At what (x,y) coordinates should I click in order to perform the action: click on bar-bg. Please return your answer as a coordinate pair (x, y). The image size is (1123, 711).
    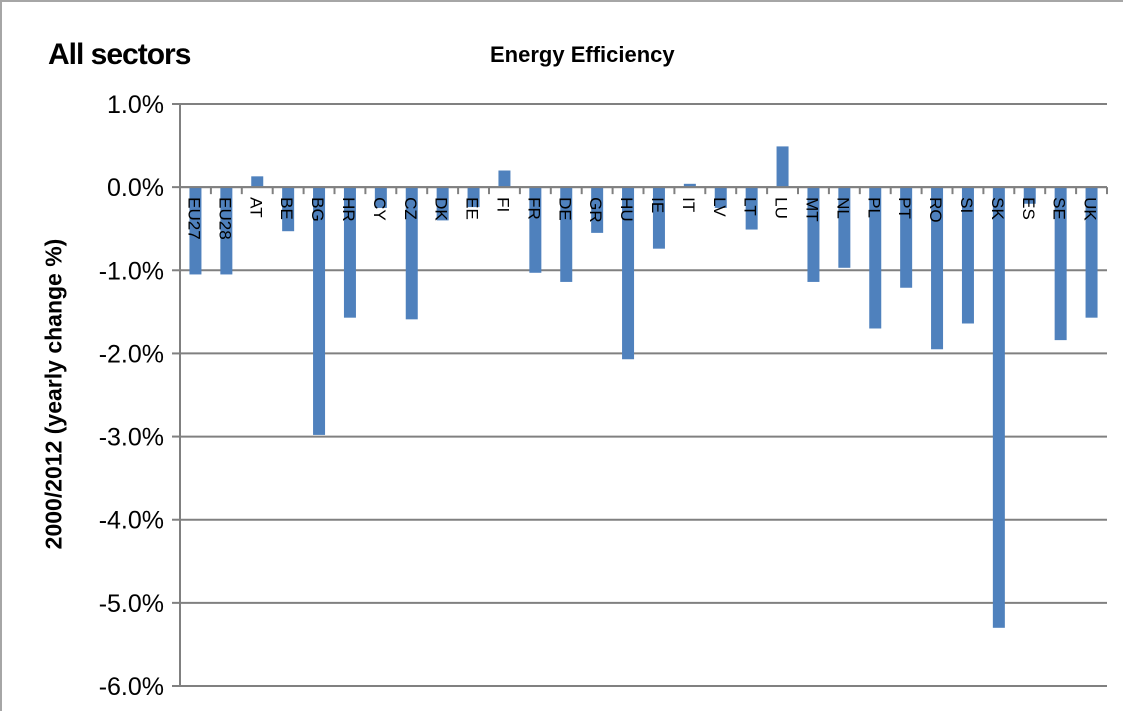
    Looking at the image, I should click on (319, 311).